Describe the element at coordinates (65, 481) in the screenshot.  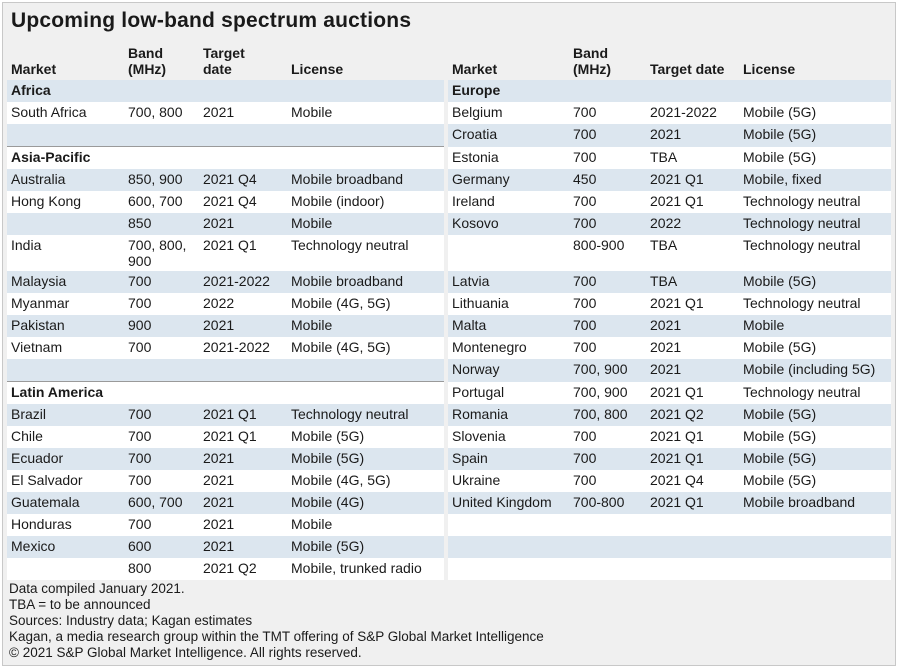
I see `cell: El Salvador` at that location.